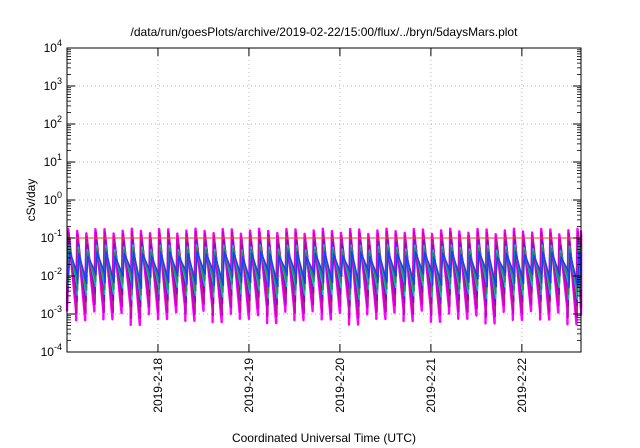 The image size is (640, 448). I want to click on x-tick-label: 2019-2-21, so click(431, 385).